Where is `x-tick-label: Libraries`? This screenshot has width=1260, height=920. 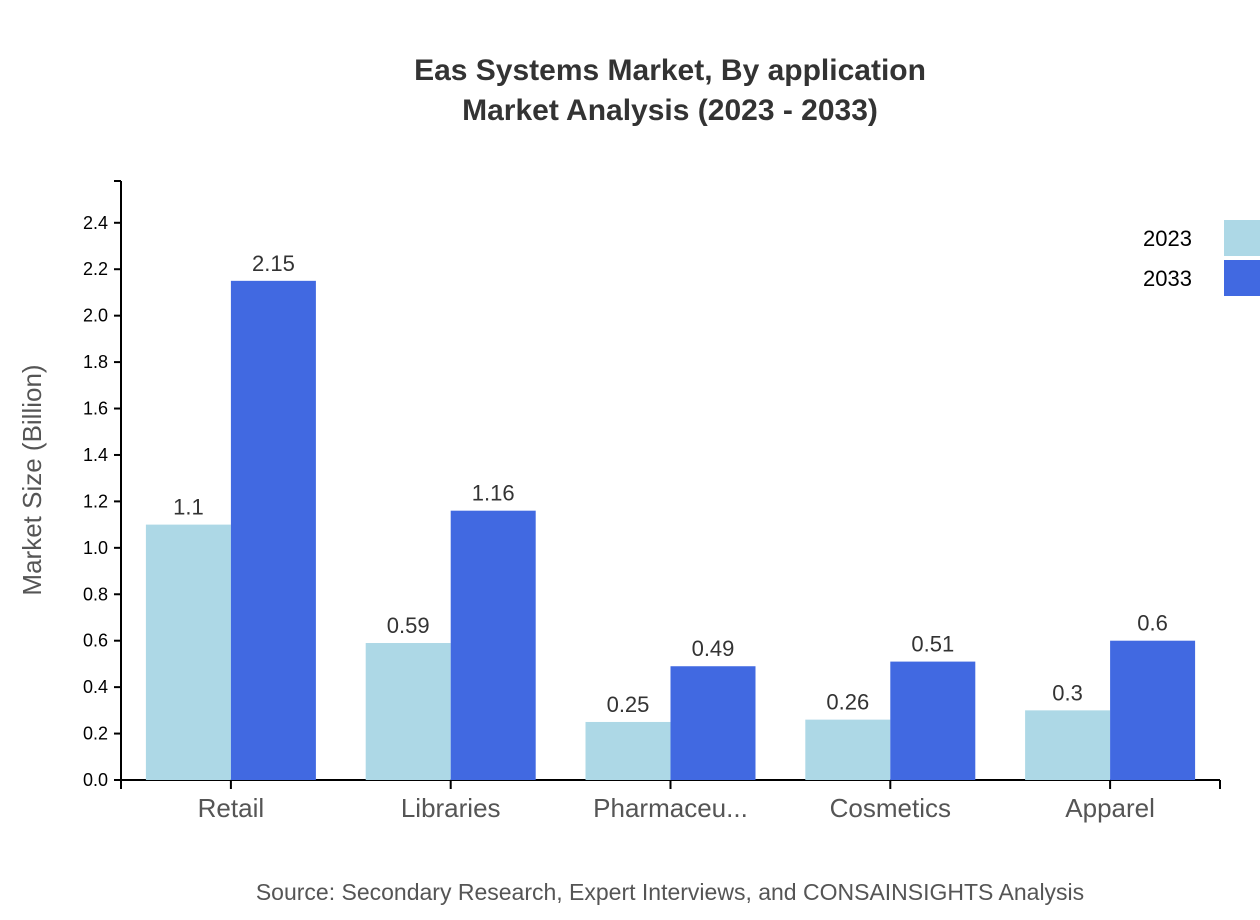 x-tick-label: Libraries is located at coordinates (451, 808).